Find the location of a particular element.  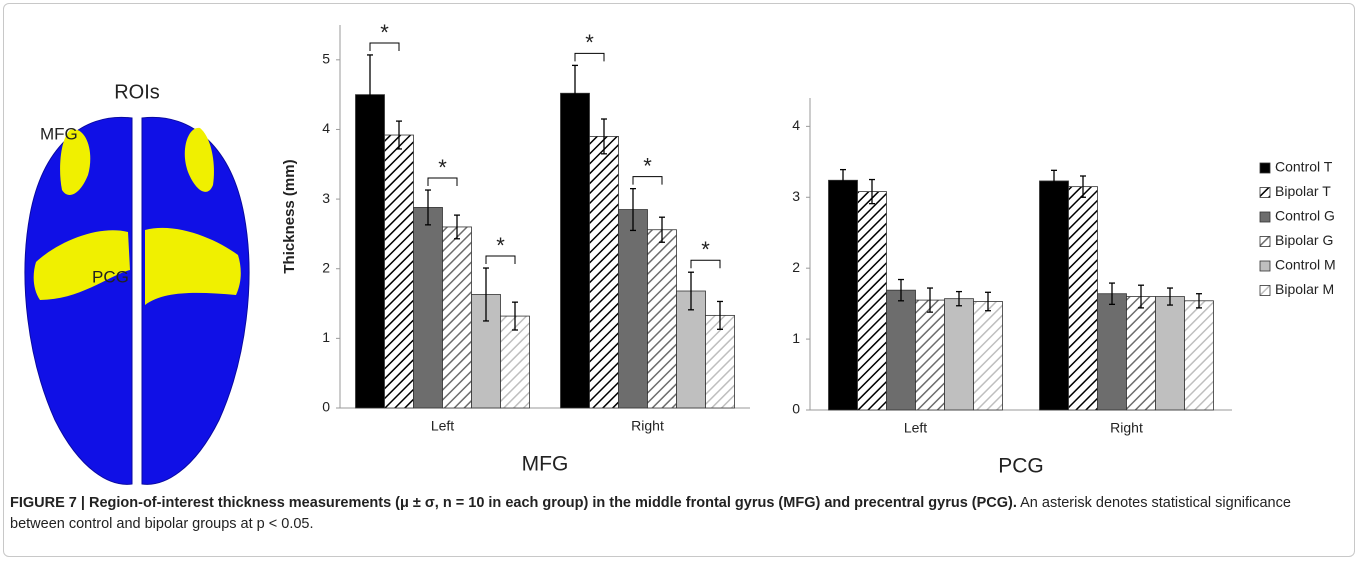

legend-label: Bipolar T is located at coordinates (1303, 191).